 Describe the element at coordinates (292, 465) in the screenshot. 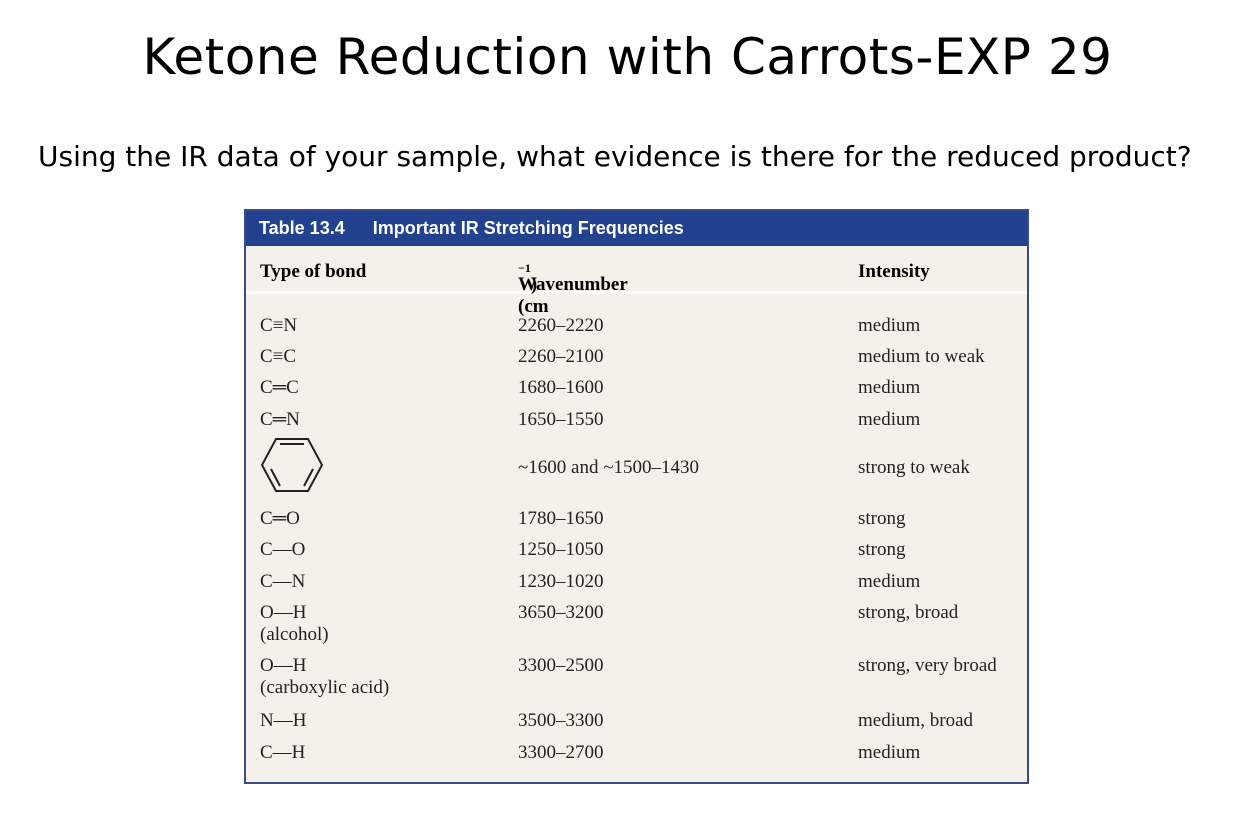

I see `benzene-ring-icon` at that location.